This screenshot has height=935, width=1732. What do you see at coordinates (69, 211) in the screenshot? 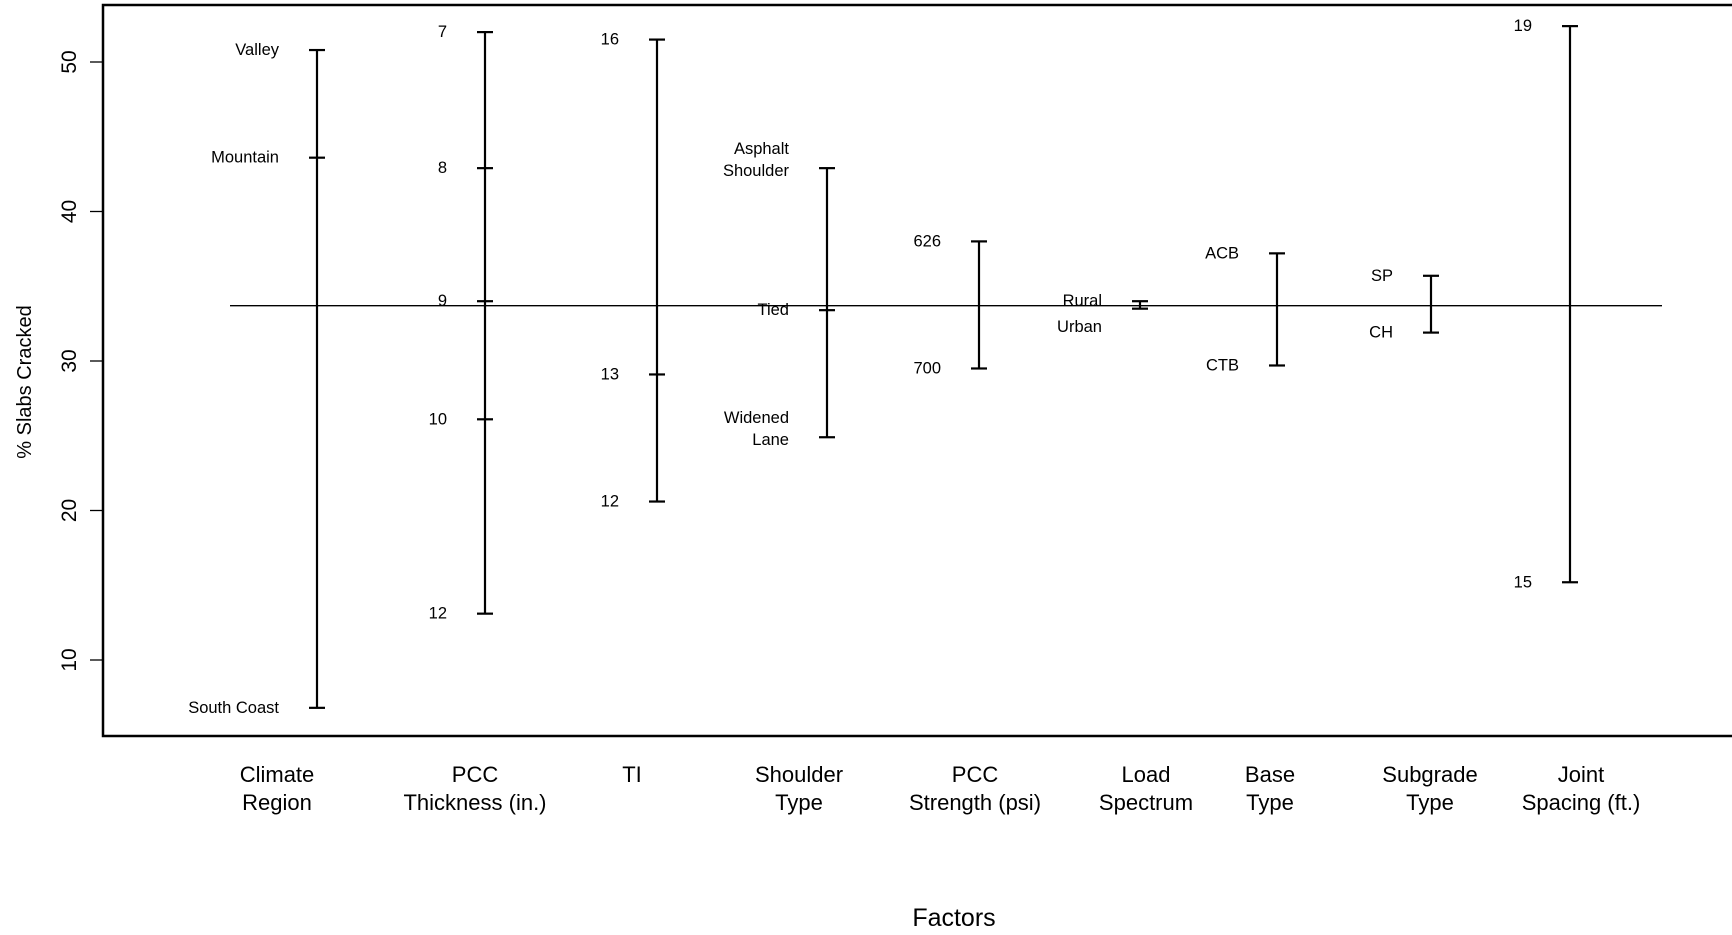
I see `y-tick-label: 40` at bounding box center [69, 211].